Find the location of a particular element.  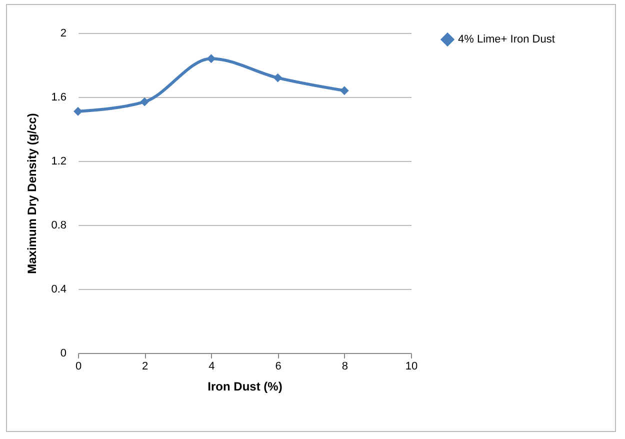

x-axis-title: Iron Dust (%) is located at coordinates (245, 387).